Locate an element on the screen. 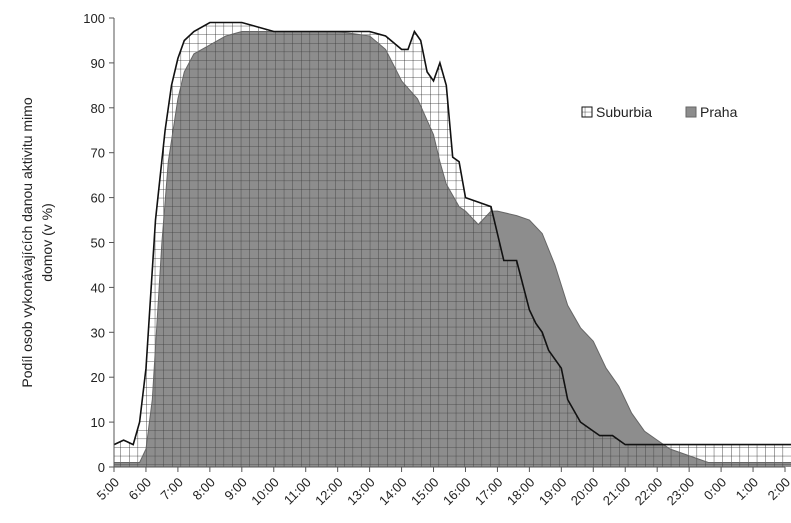 The height and width of the screenshot is (523, 791). x-tick-label: 12:00 is located at coordinates (329, 492).